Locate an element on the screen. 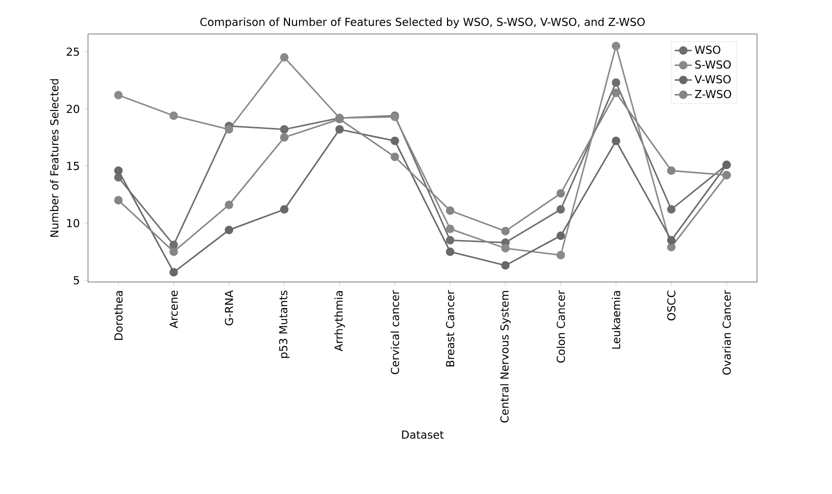 The width and height of the screenshot is (832, 494). y-tick-label: 15 is located at coordinates (73, 166).